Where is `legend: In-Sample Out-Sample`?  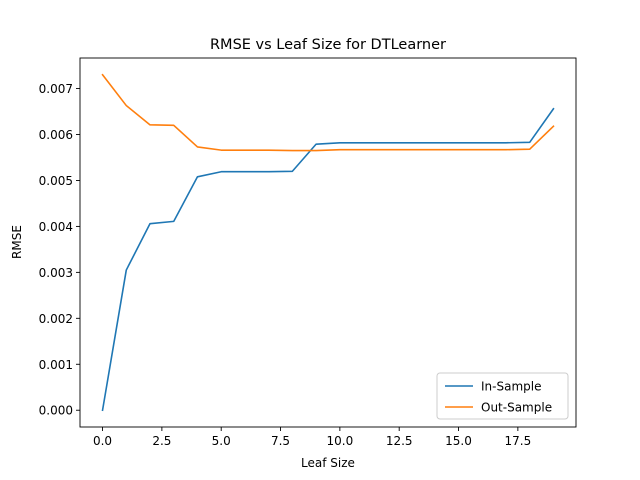
legend: In-Sample Out-Sample is located at coordinates (502, 396).